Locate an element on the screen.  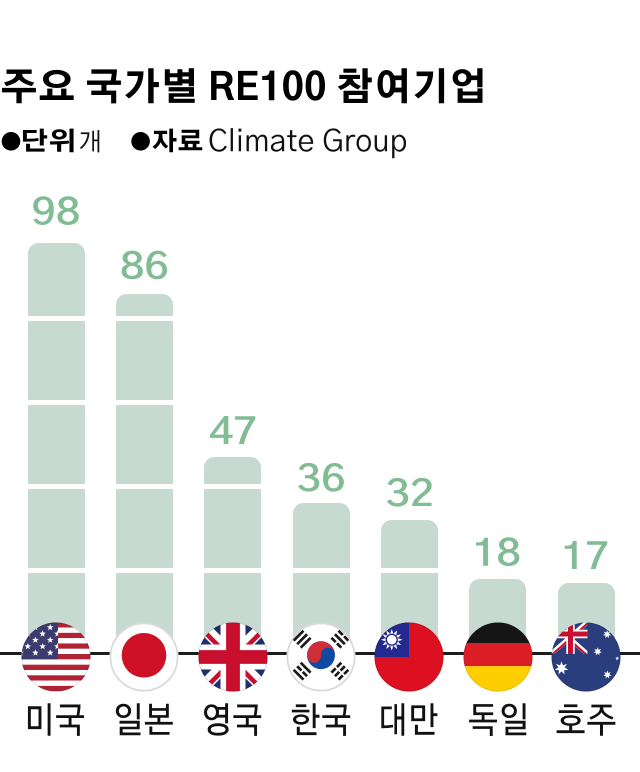
flag-wrap-미국 is located at coordinates (56, 657).